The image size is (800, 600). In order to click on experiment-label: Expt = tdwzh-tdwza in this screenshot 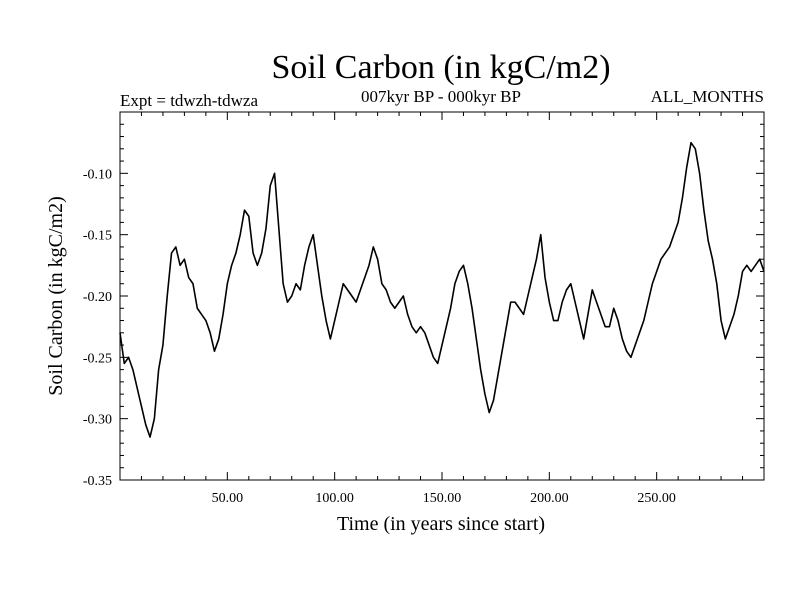, I will do `click(189, 100)`.